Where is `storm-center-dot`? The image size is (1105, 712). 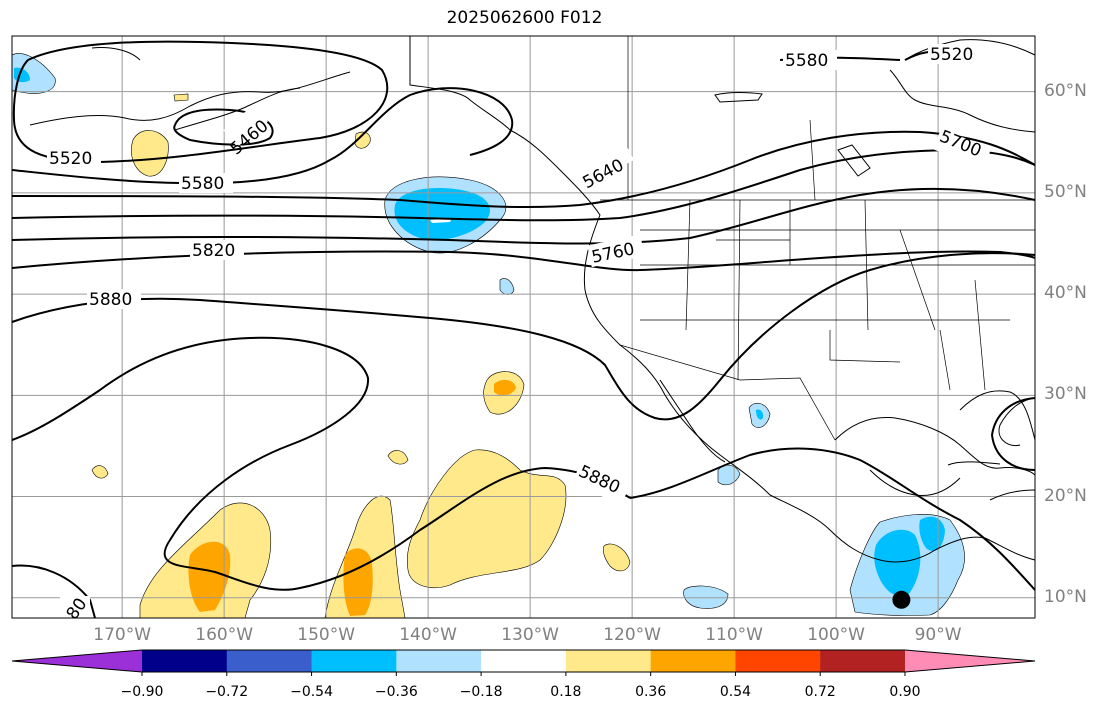 storm-center-dot is located at coordinates (901, 599).